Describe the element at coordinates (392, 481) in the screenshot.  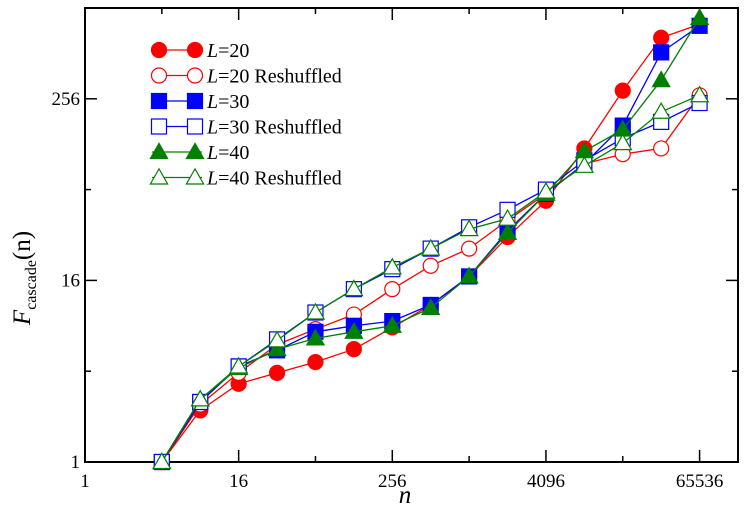
I see `x-tick-label: 256` at that location.